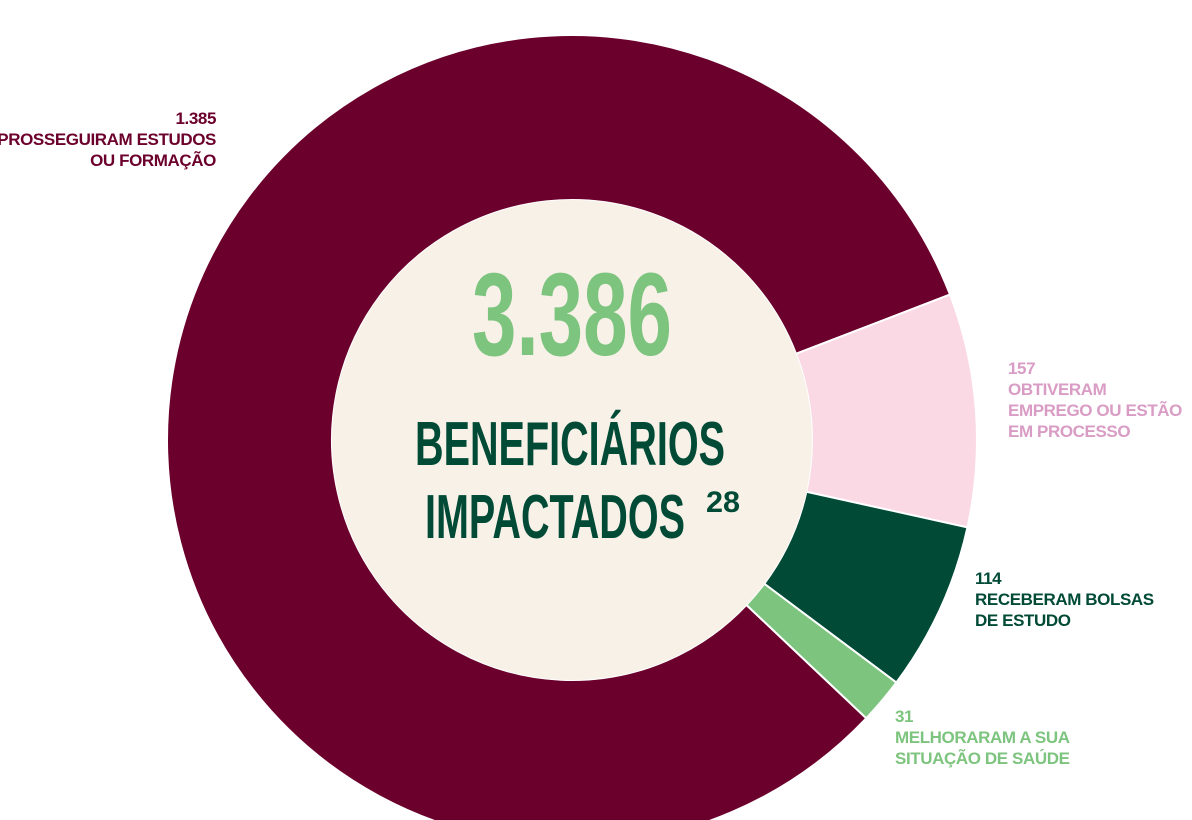 Image resolution: width=1192 pixels, height=820 pixels. What do you see at coordinates (904, 716) in the screenshot?
I see `value-label: 31` at bounding box center [904, 716].